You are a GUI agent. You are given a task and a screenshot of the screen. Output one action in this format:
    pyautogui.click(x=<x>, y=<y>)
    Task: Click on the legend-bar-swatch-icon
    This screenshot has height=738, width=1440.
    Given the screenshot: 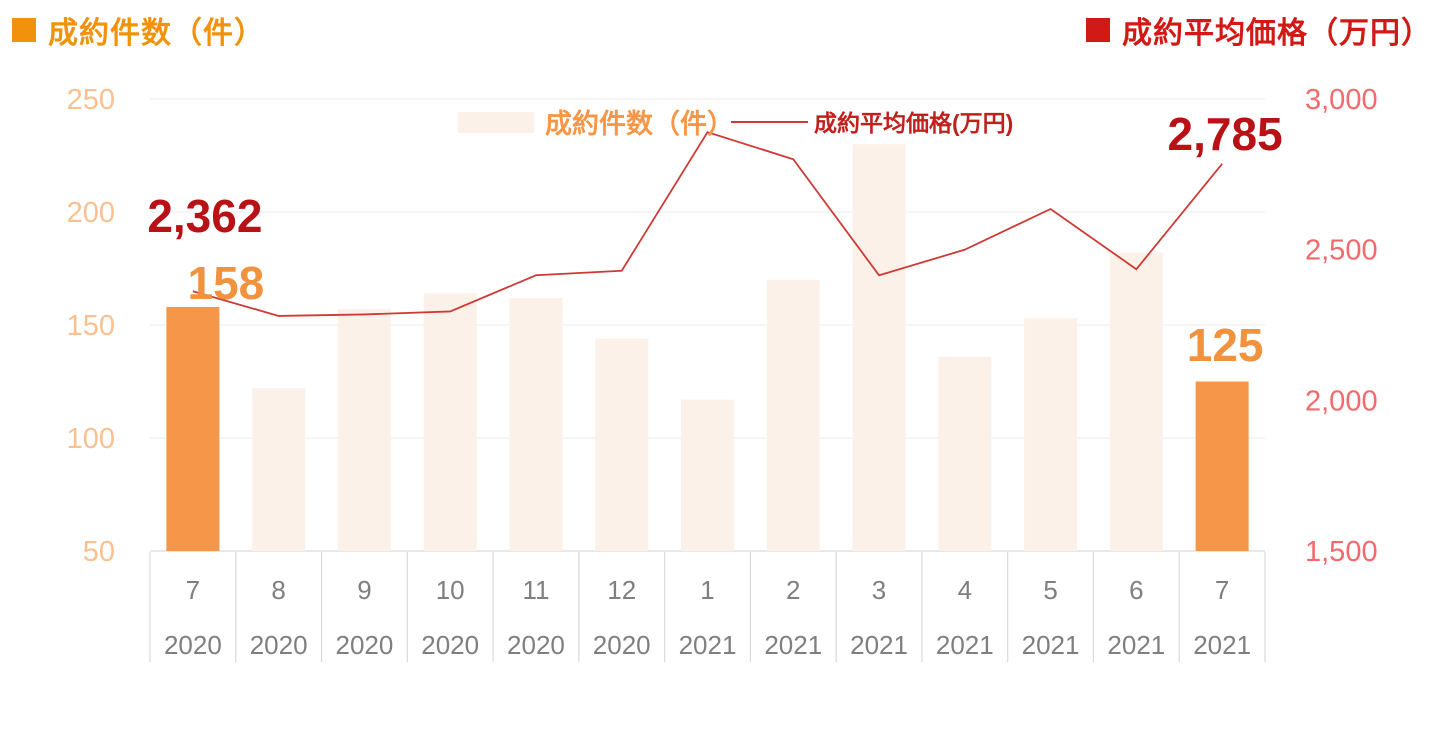 What is the action you would take?
    pyautogui.click(x=496, y=122)
    